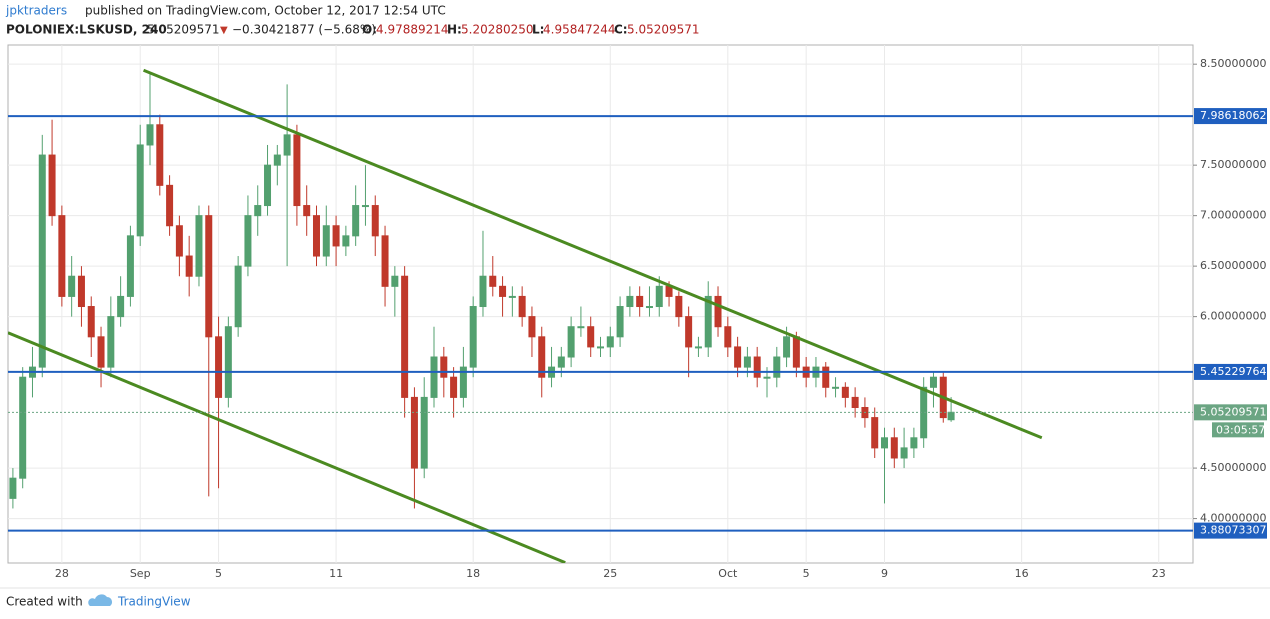 The width and height of the screenshot is (1270, 619). What do you see at coordinates (621, 30) in the screenshot?
I see `c-label: C:` at bounding box center [621, 30].